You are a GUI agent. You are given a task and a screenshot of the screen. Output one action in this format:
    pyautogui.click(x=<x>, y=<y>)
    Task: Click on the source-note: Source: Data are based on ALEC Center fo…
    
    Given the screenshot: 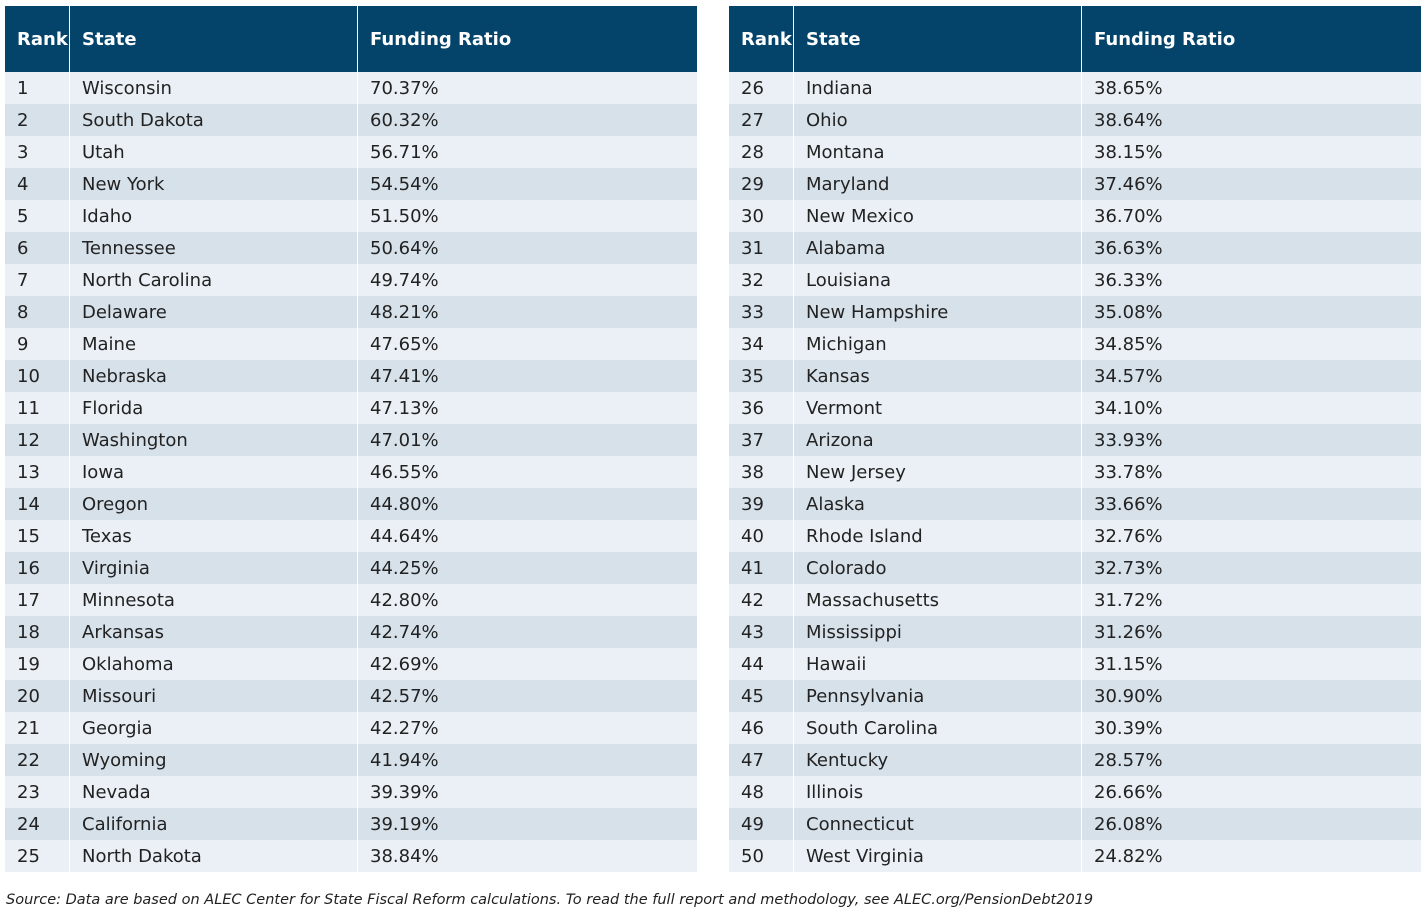 What is the action you would take?
    pyautogui.click(x=550, y=900)
    